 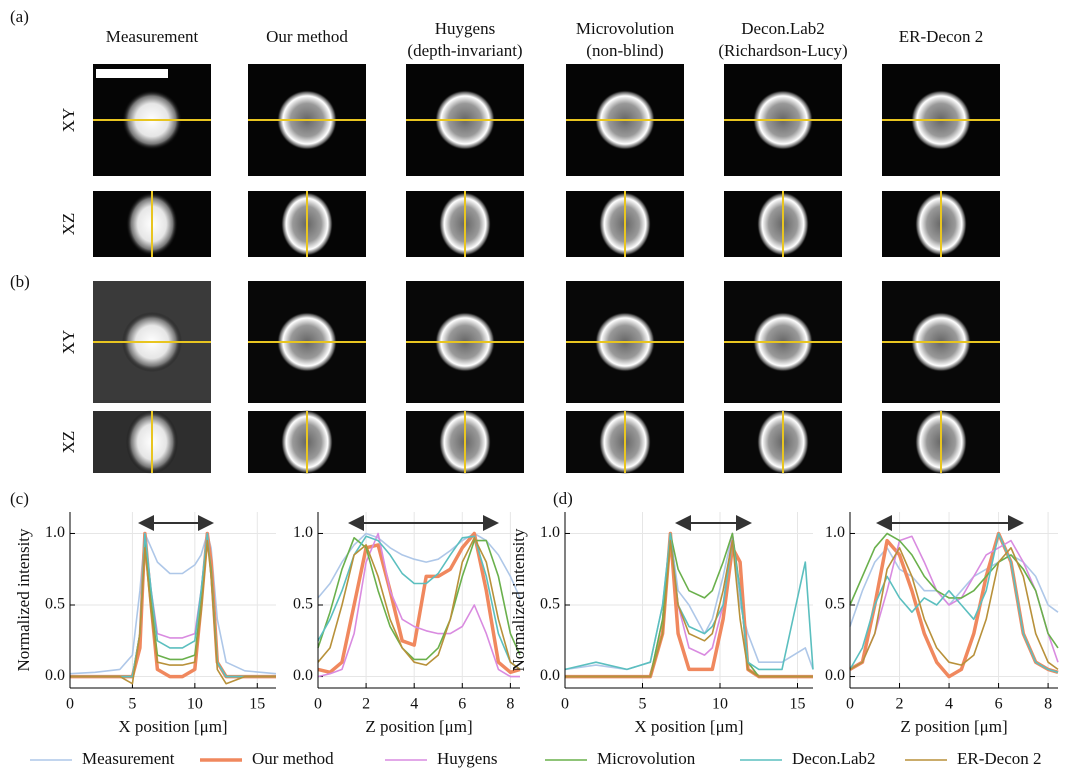 What do you see at coordinates (132, 73) in the screenshot?
I see `scale-bar` at bounding box center [132, 73].